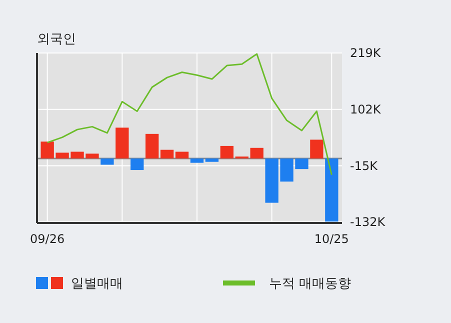 The height and width of the screenshot is (323, 451). What do you see at coordinates (331, 239) in the screenshot?
I see `x-tick-label: 10/25` at bounding box center [331, 239].